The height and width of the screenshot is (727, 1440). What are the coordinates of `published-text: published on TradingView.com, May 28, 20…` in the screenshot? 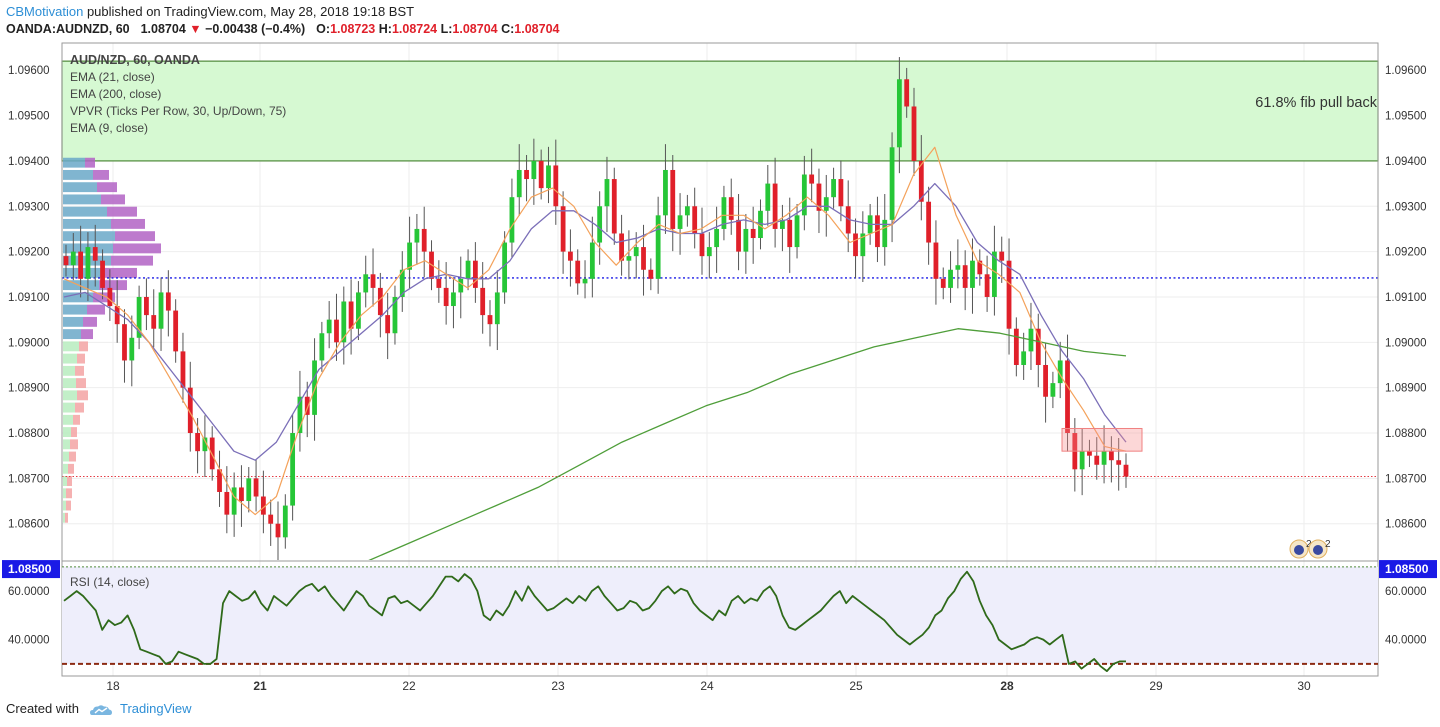 It's located at (250, 11).